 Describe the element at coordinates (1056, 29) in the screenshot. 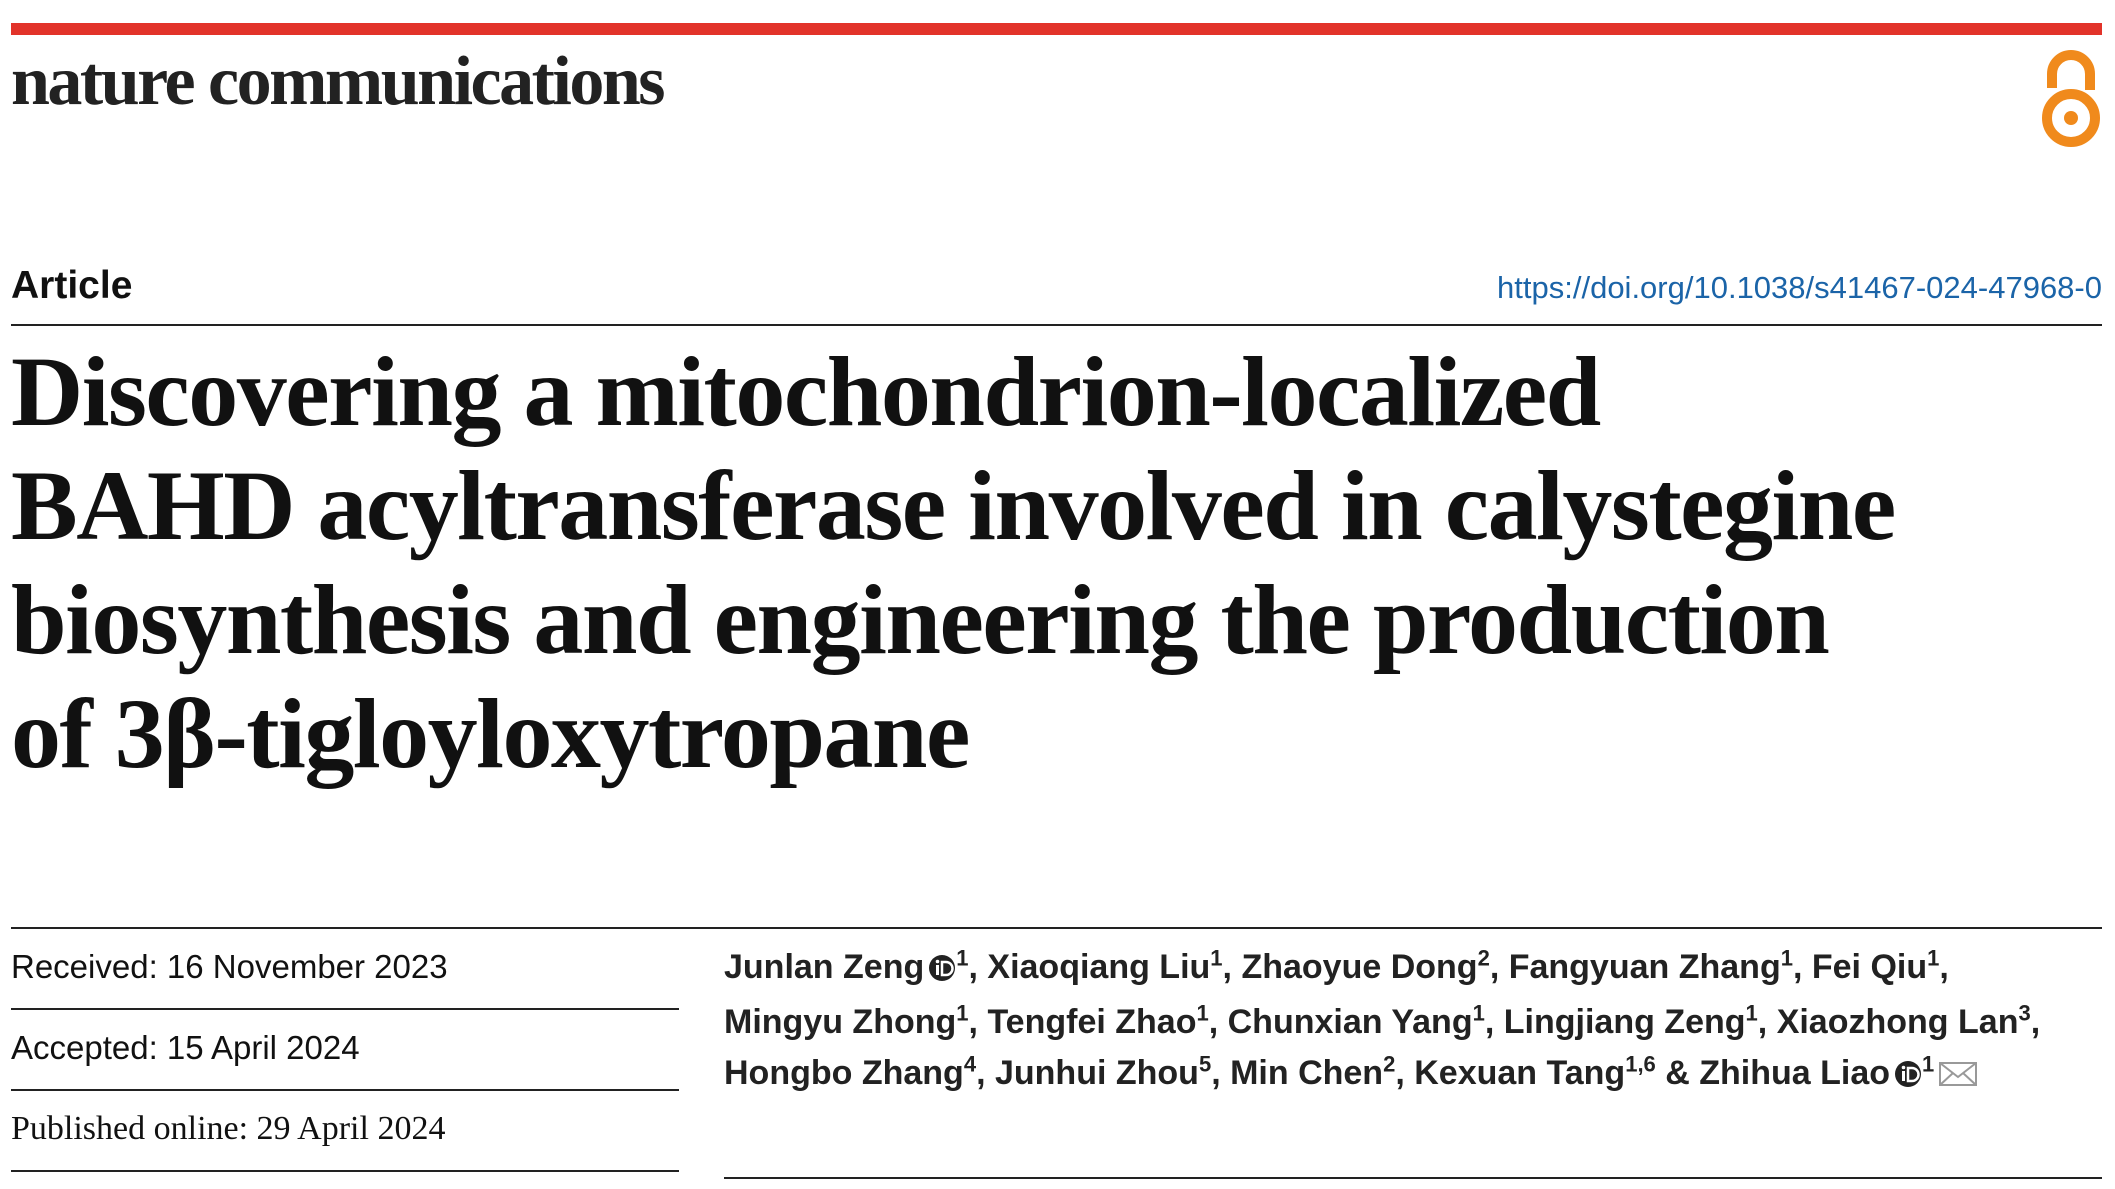

I see `top-bar` at that location.